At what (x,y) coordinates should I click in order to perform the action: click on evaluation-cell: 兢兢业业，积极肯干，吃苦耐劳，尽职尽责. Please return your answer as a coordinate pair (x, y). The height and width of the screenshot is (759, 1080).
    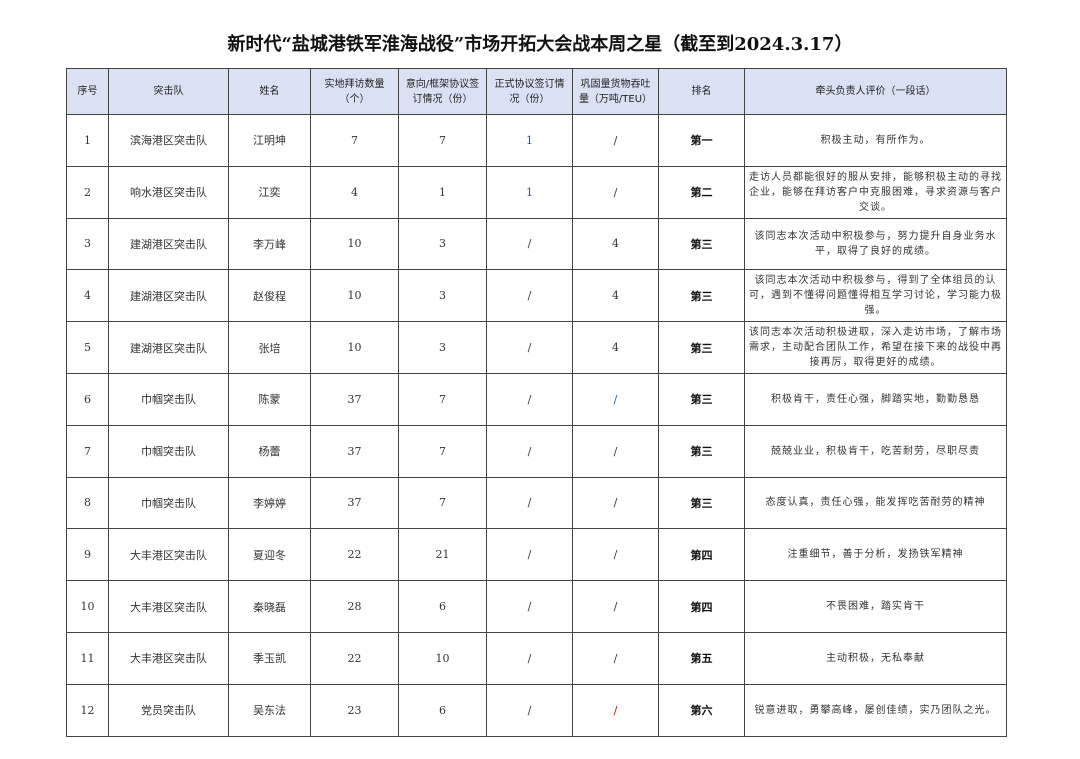
    Looking at the image, I should click on (875, 451).